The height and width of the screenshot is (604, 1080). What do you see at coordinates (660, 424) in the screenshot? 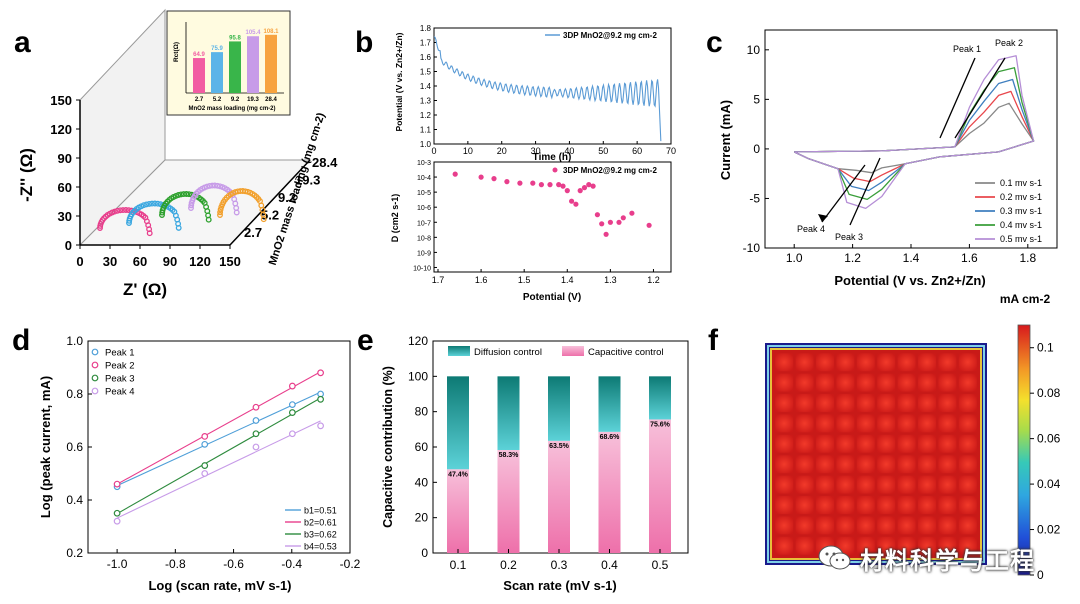
I see `e-bar-label: 75.6%` at bounding box center [660, 424].